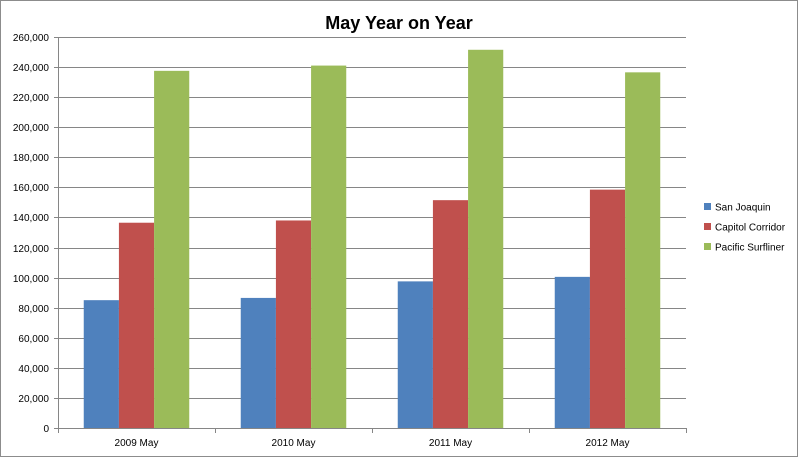  What do you see at coordinates (398, 23) in the screenshot?
I see `chart-title: May Year on Year` at bounding box center [398, 23].